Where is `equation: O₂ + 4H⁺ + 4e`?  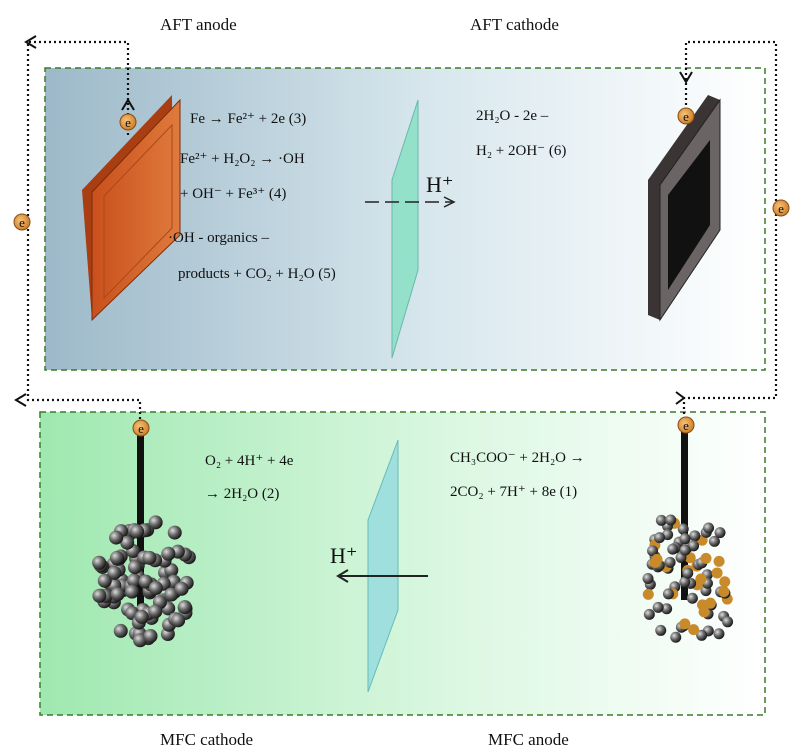
equation: O₂ + 4H⁺ + 4e is located at coordinates (249, 461).